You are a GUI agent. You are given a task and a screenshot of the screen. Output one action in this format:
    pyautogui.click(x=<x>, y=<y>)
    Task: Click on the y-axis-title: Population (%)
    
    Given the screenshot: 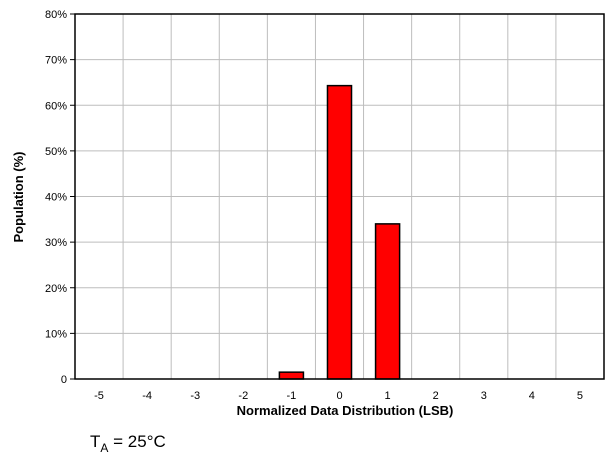 What is the action you would take?
    pyautogui.click(x=18, y=197)
    